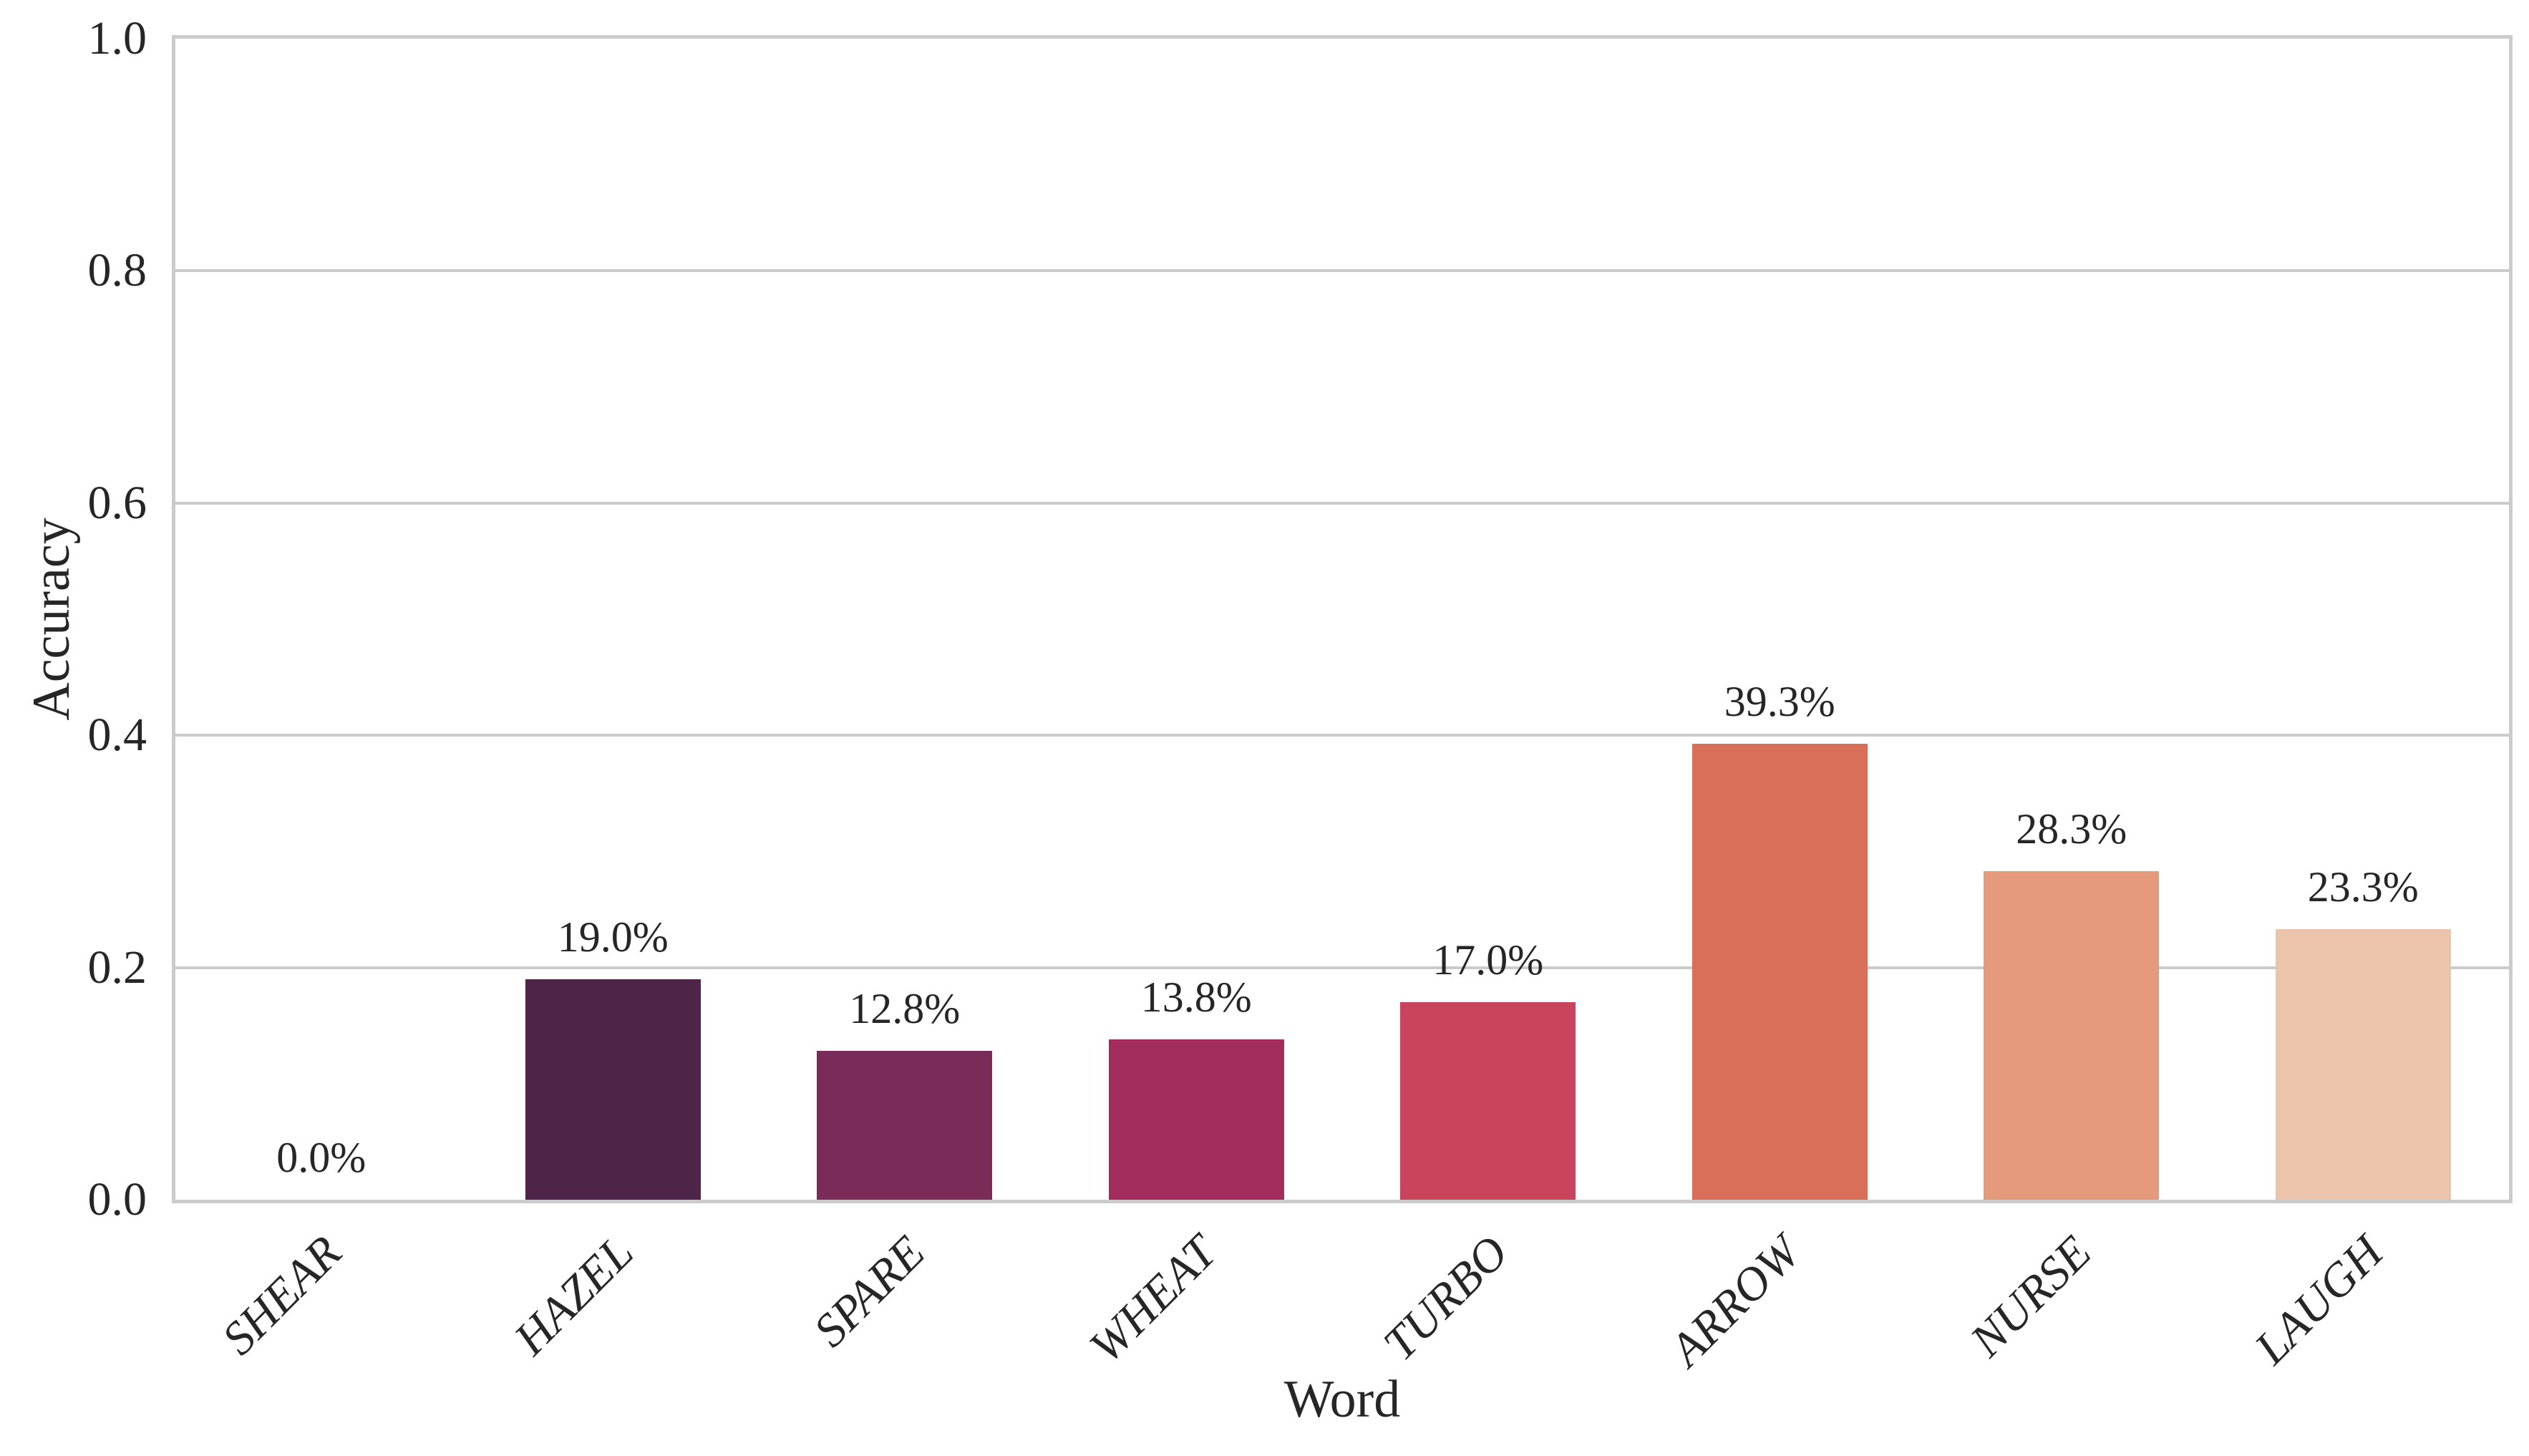 This screenshot has height=1456, width=2529. I want to click on bar-value-label-wheat: 13.8%, so click(1196, 997).